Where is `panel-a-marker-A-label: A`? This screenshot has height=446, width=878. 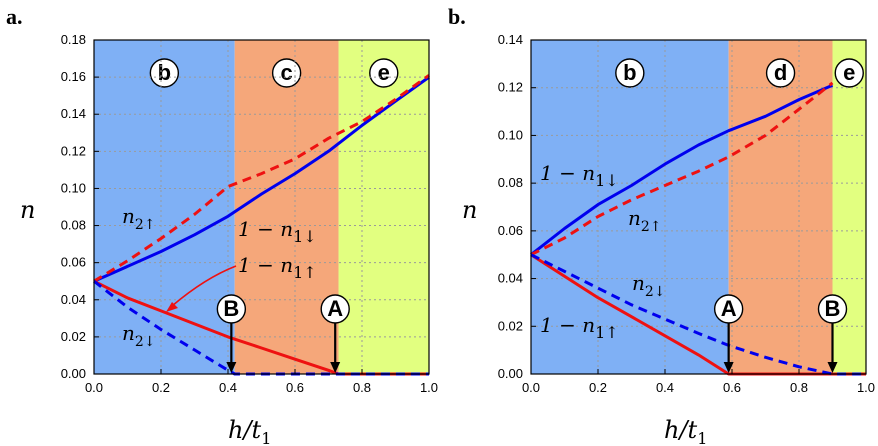
panel-a-marker-A-label: A is located at coordinates (335, 308).